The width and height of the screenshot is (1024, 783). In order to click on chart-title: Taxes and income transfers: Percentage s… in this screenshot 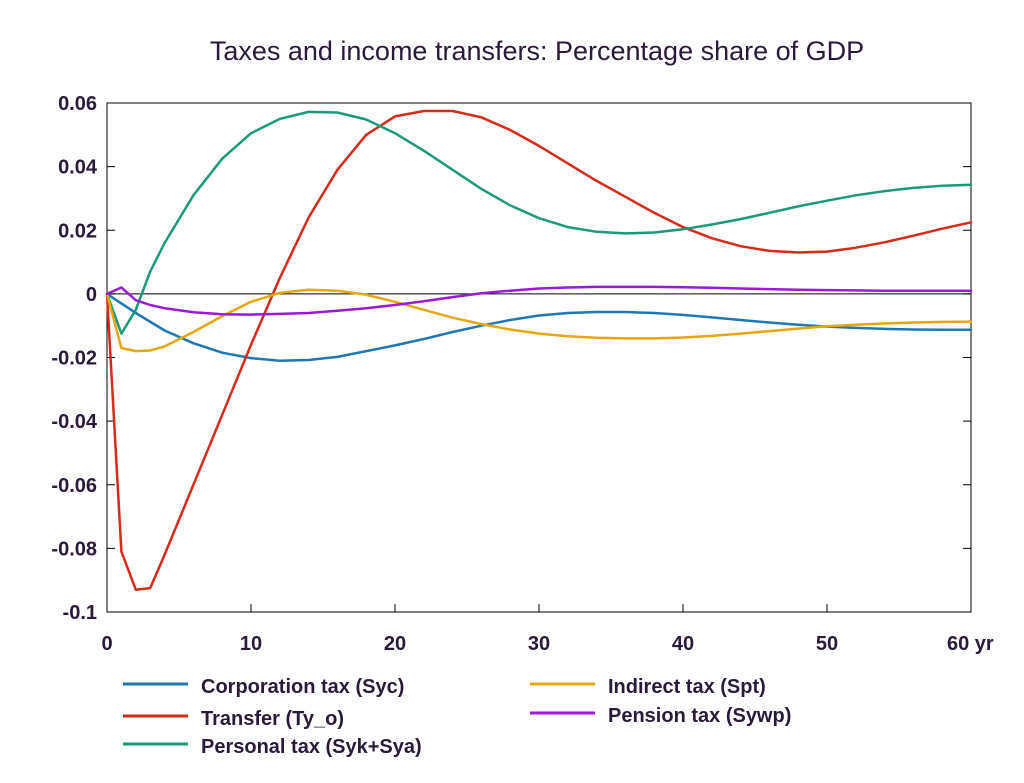, I will do `click(537, 51)`.